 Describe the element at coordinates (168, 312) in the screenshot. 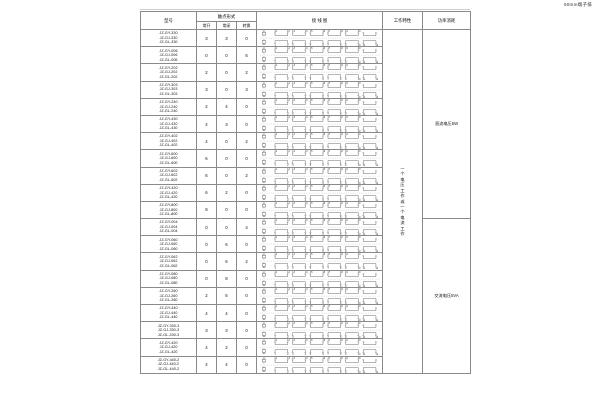

I see `model-name: JZ-GJ-440` at that location.